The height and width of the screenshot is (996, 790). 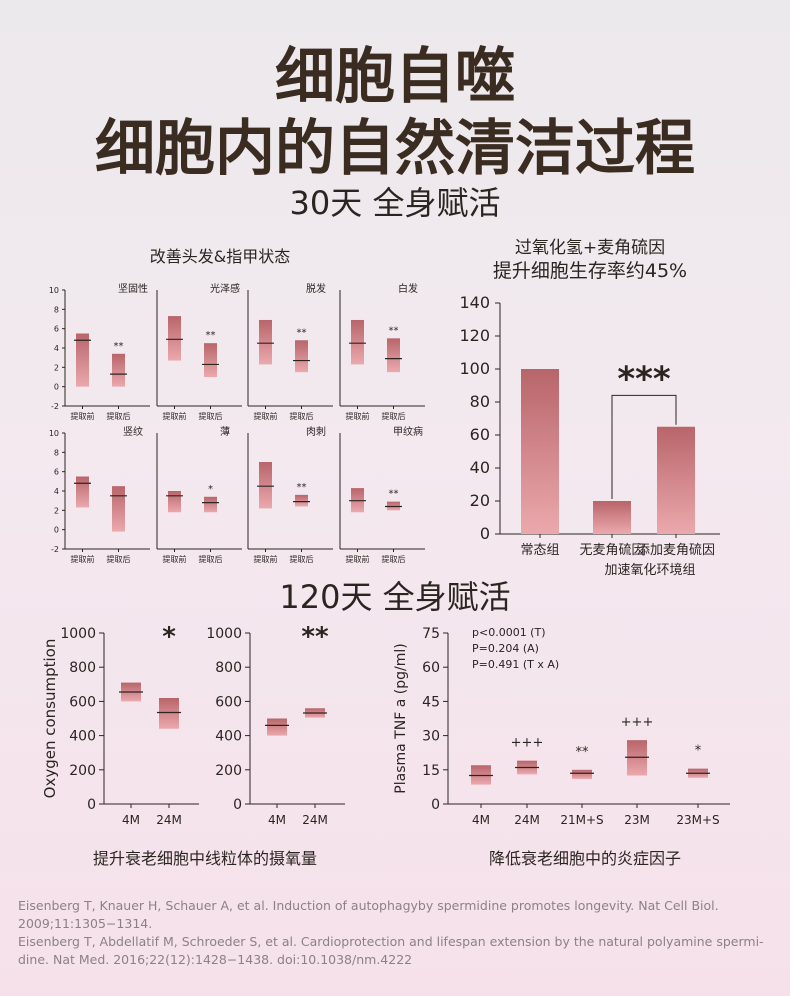 I want to click on y-tick-label: 15, so click(x=431, y=771).